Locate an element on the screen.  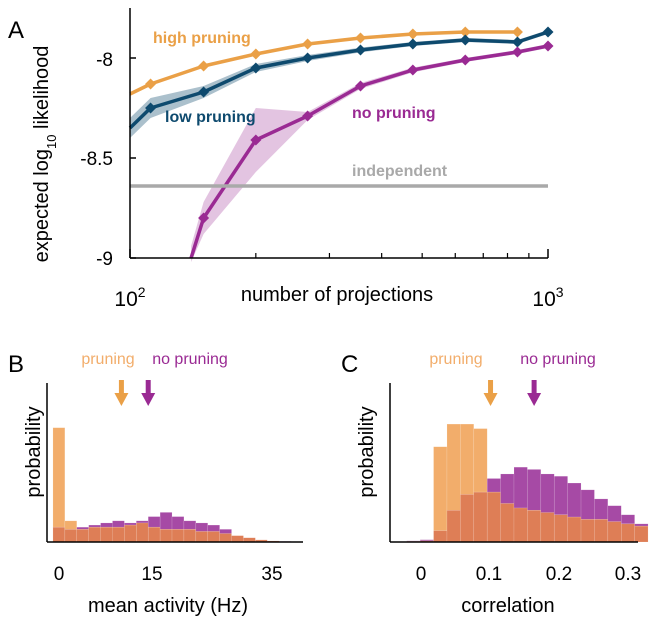
series-label-independent: independent is located at coordinates (400, 171).